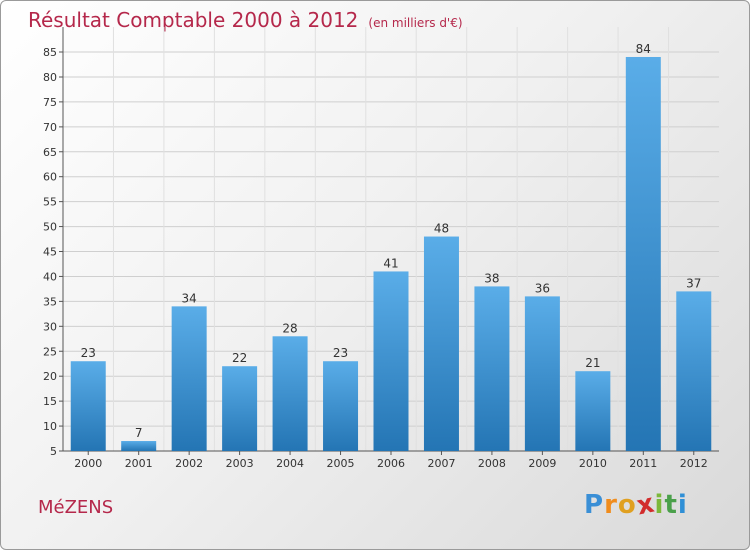  What do you see at coordinates (441, 343) in the screenshot?
I see `bar-2007` at bounding box center [441, 343].